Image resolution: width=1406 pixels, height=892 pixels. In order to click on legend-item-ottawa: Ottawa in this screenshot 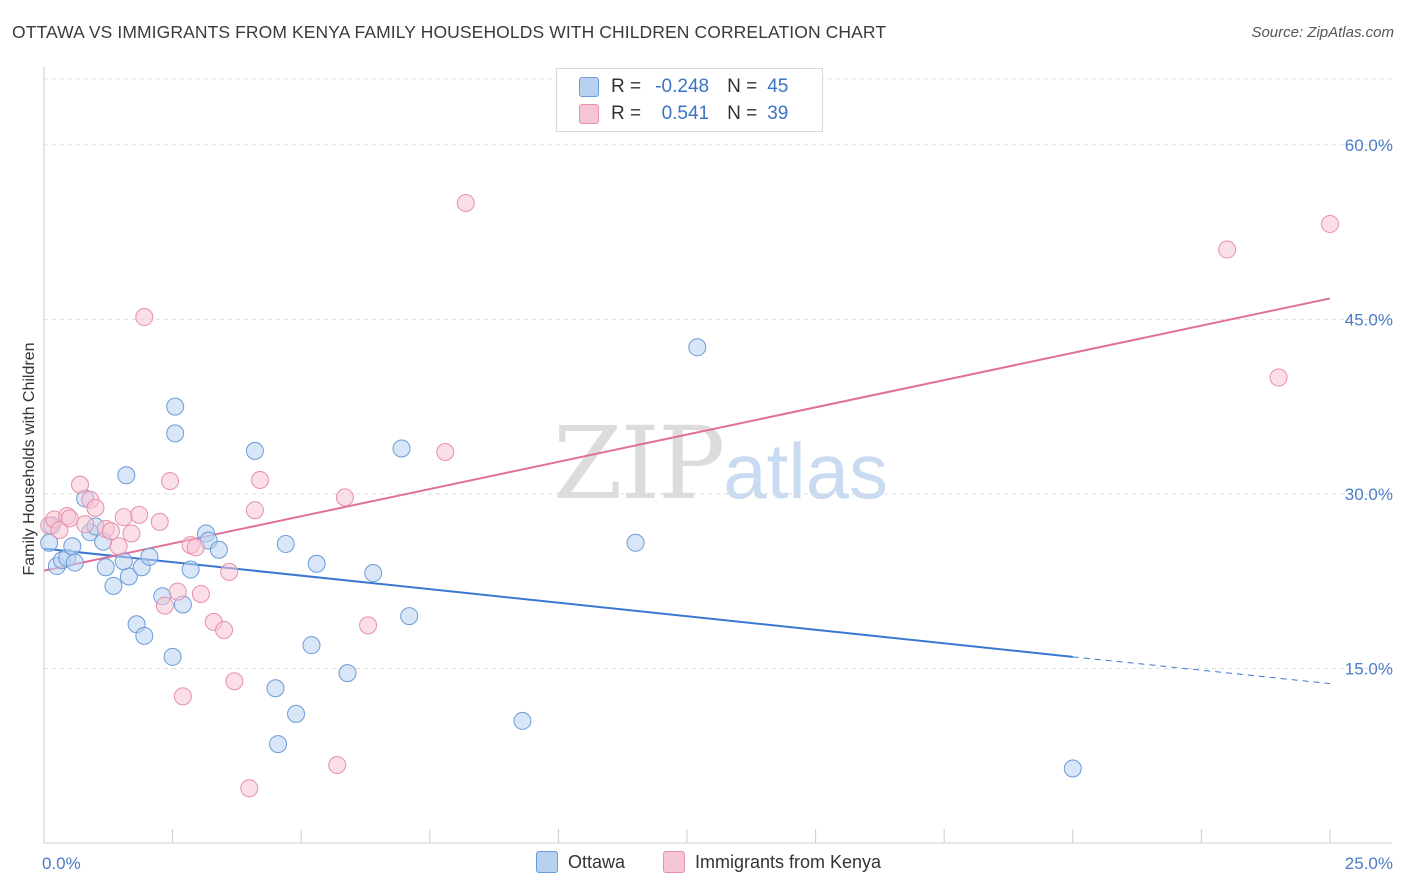, I will do `click(580, 862)`.